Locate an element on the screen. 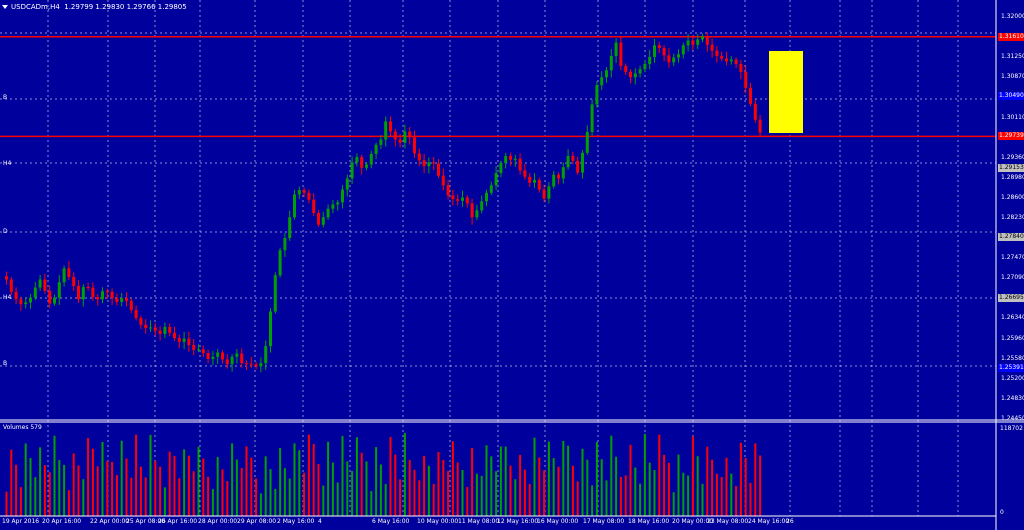  highlight-rectangle is located at coordinates (786, 92).